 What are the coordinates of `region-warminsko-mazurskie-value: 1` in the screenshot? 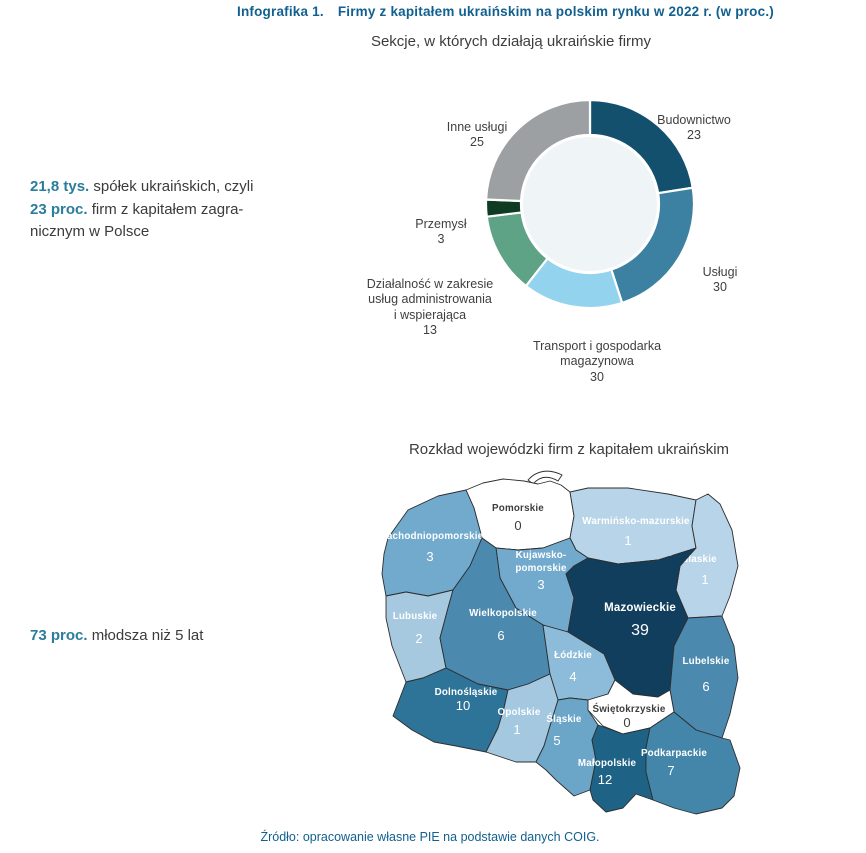 It's located at (627, 540).